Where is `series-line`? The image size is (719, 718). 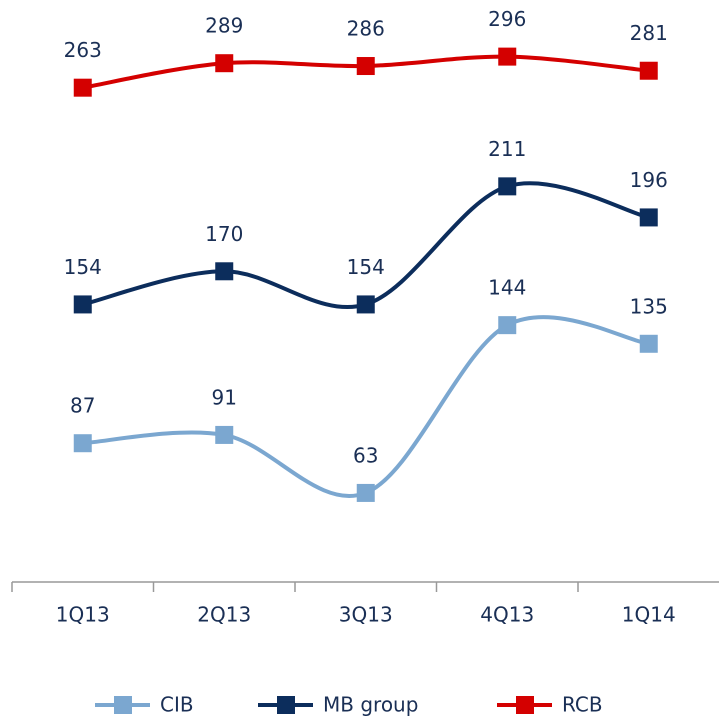 series-line is located at coordinates (366, 245).